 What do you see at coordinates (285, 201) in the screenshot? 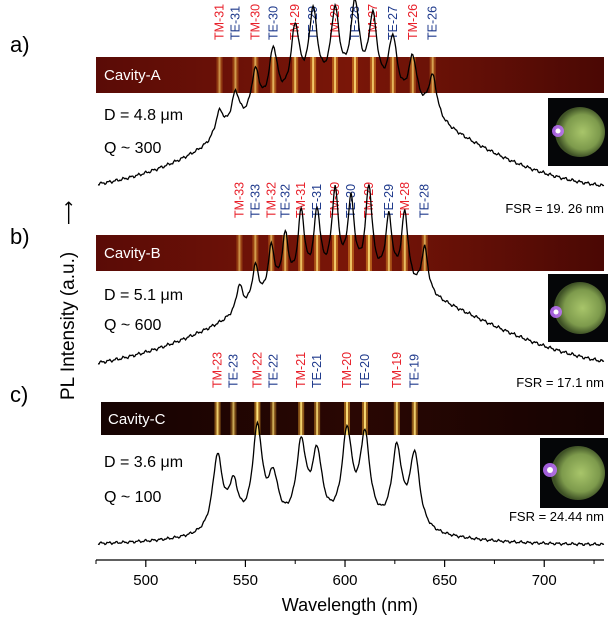
I see `mode-label: TE-32` at bounding box center [285, 201].